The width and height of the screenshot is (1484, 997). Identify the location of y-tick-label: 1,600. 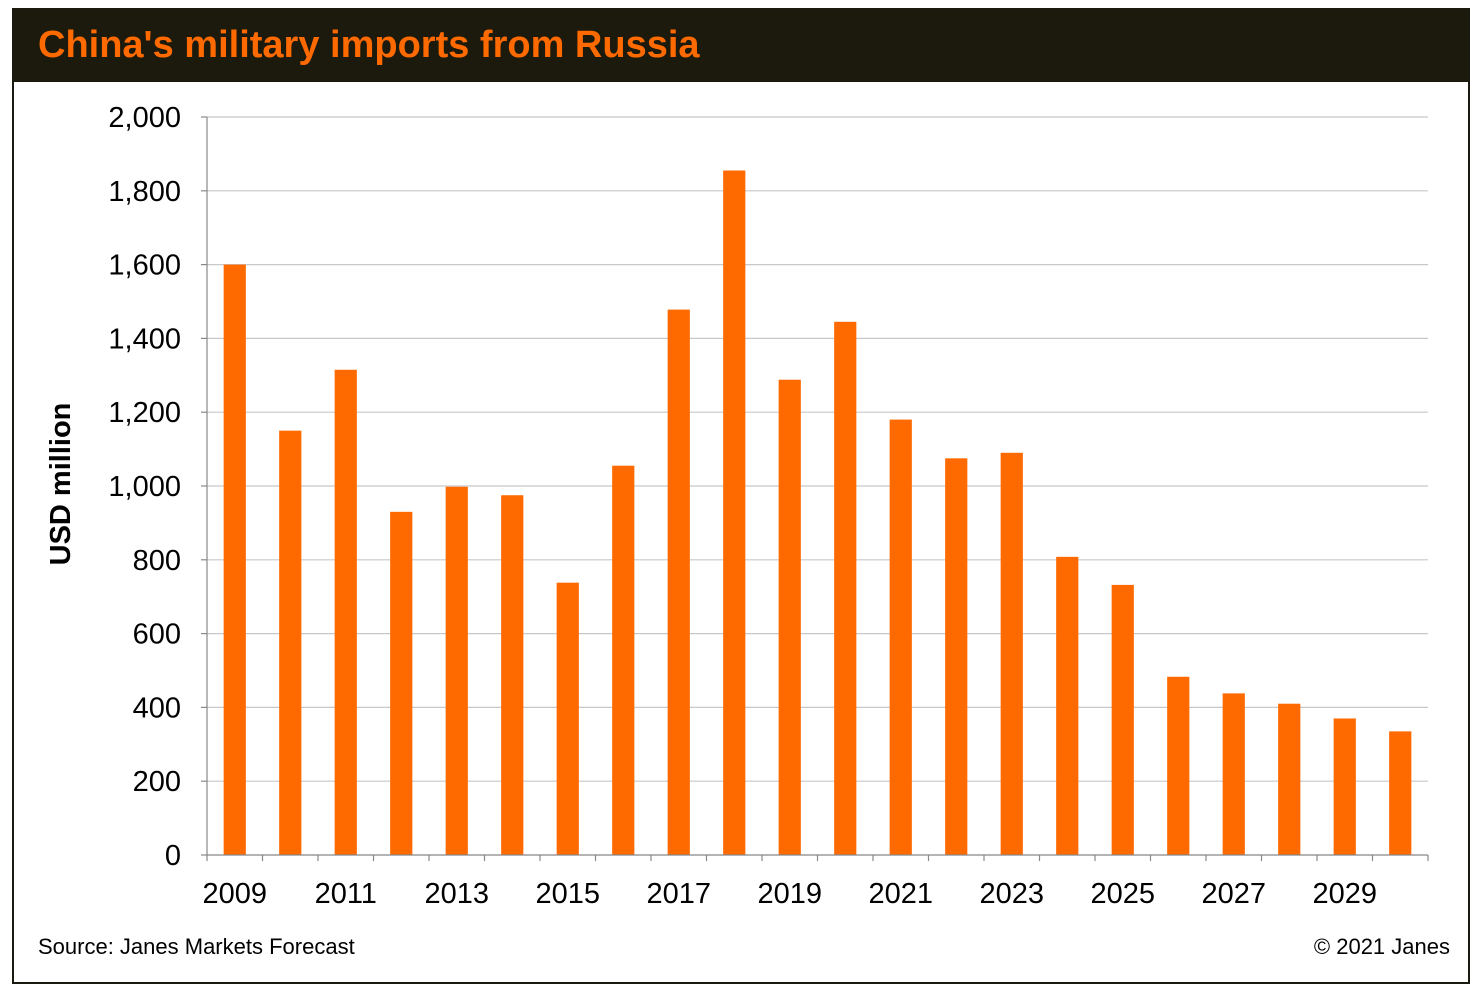
(144, 266).